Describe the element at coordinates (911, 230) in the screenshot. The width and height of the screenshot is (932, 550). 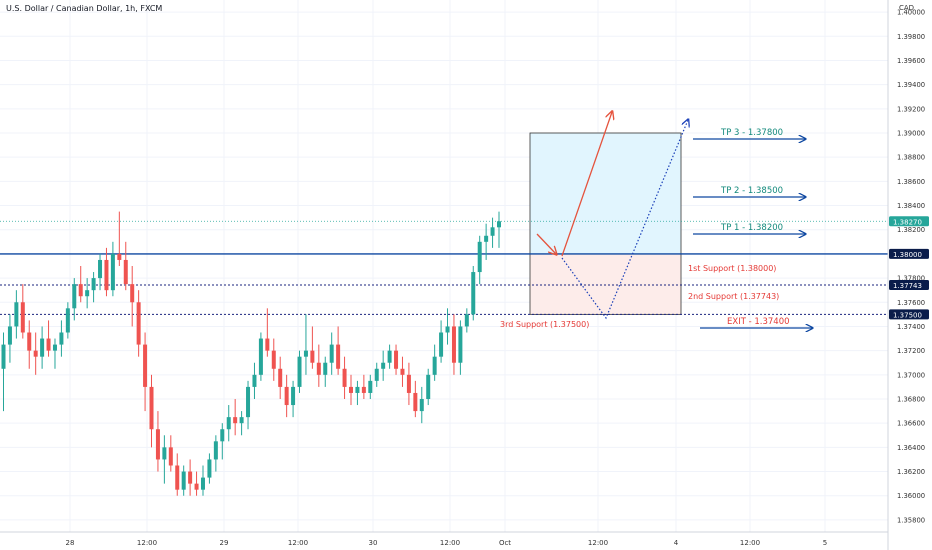
I see `price-tick-9: 1.38200` at that location.